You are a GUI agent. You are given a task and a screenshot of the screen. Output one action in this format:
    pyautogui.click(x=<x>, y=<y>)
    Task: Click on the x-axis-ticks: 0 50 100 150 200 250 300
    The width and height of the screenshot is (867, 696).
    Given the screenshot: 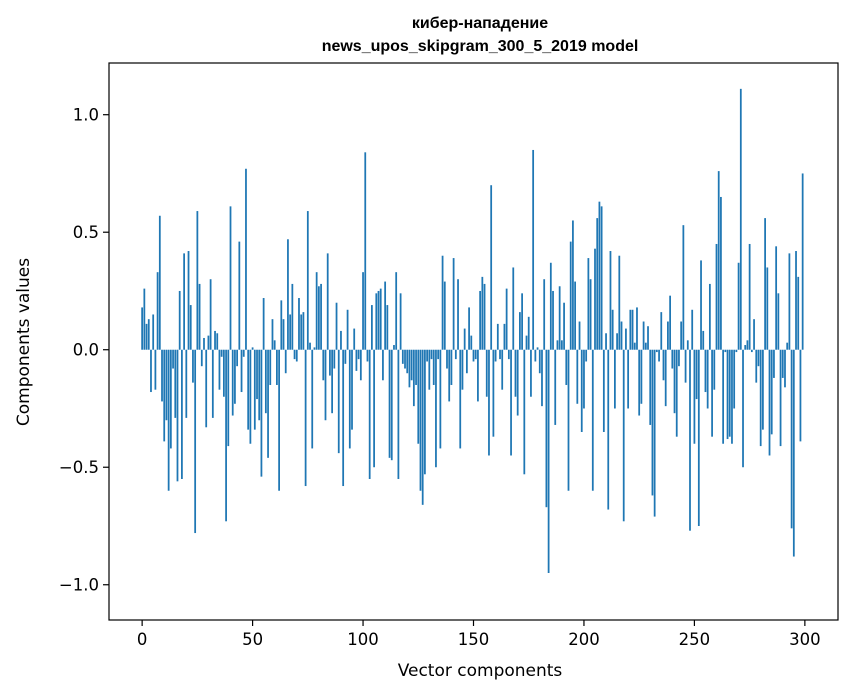 What is the action you would take?
    pyautogui.click(x=479, y=634)
    